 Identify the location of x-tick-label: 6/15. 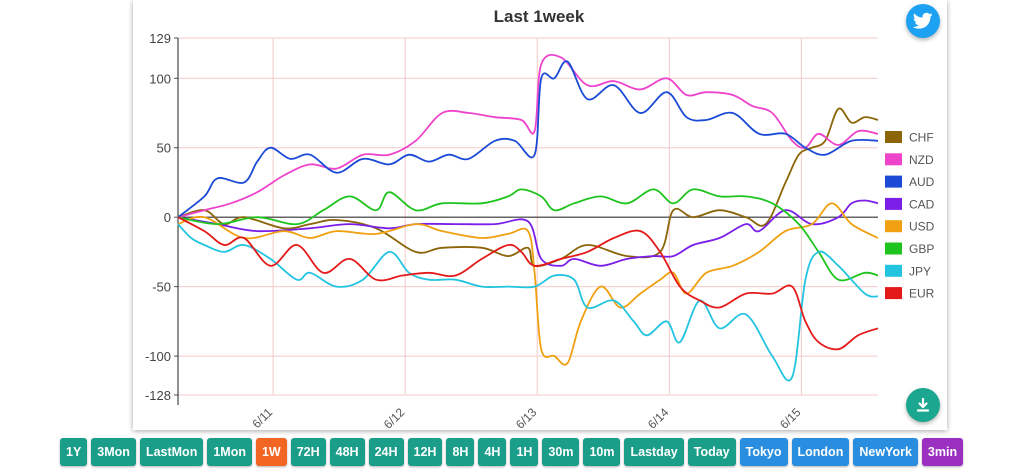
(790, 417).